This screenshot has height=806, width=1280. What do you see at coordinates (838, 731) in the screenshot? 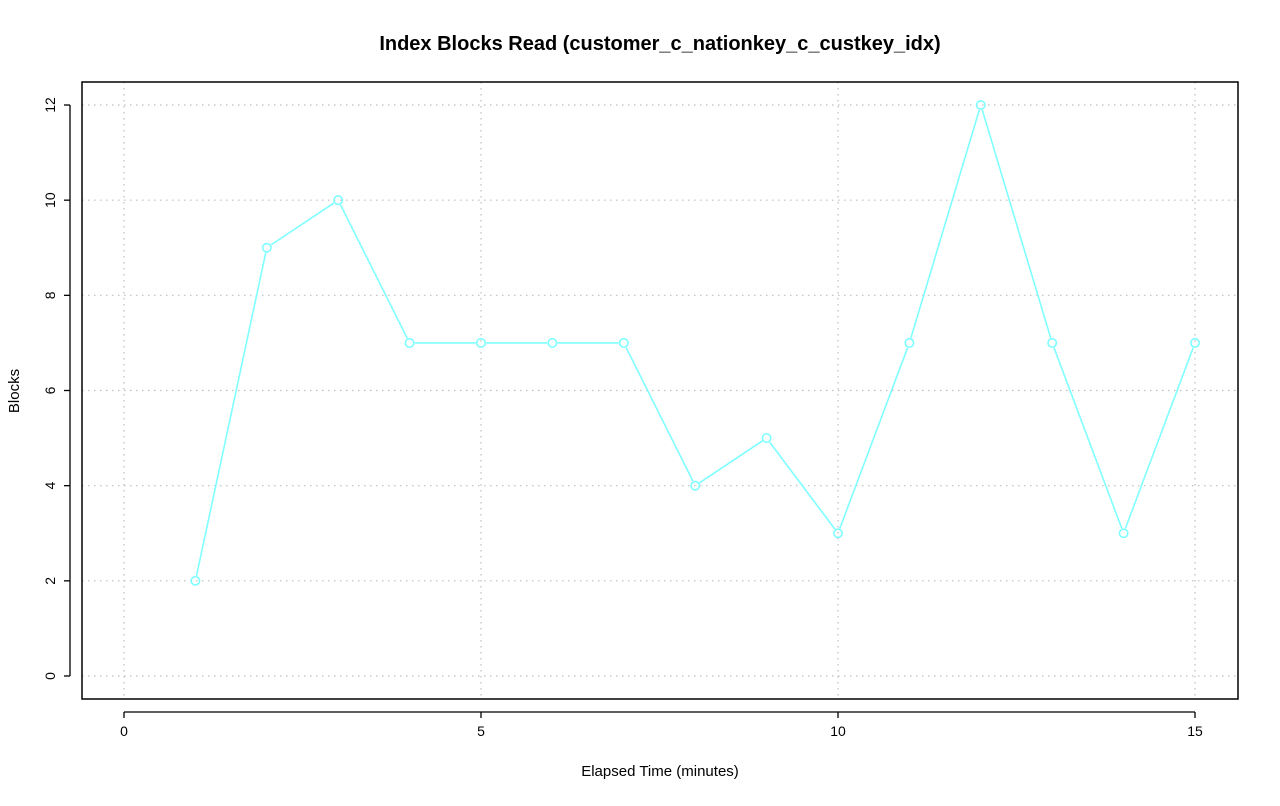
I see `x-tick-label: 10` at bounding box center [838, 731].